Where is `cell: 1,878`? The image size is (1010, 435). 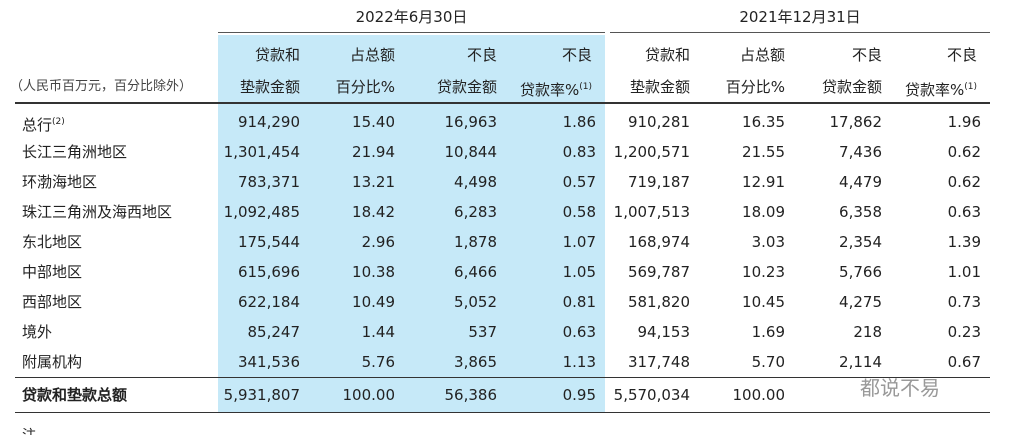 cell: 1,878 is located at coordinates (475, 242).